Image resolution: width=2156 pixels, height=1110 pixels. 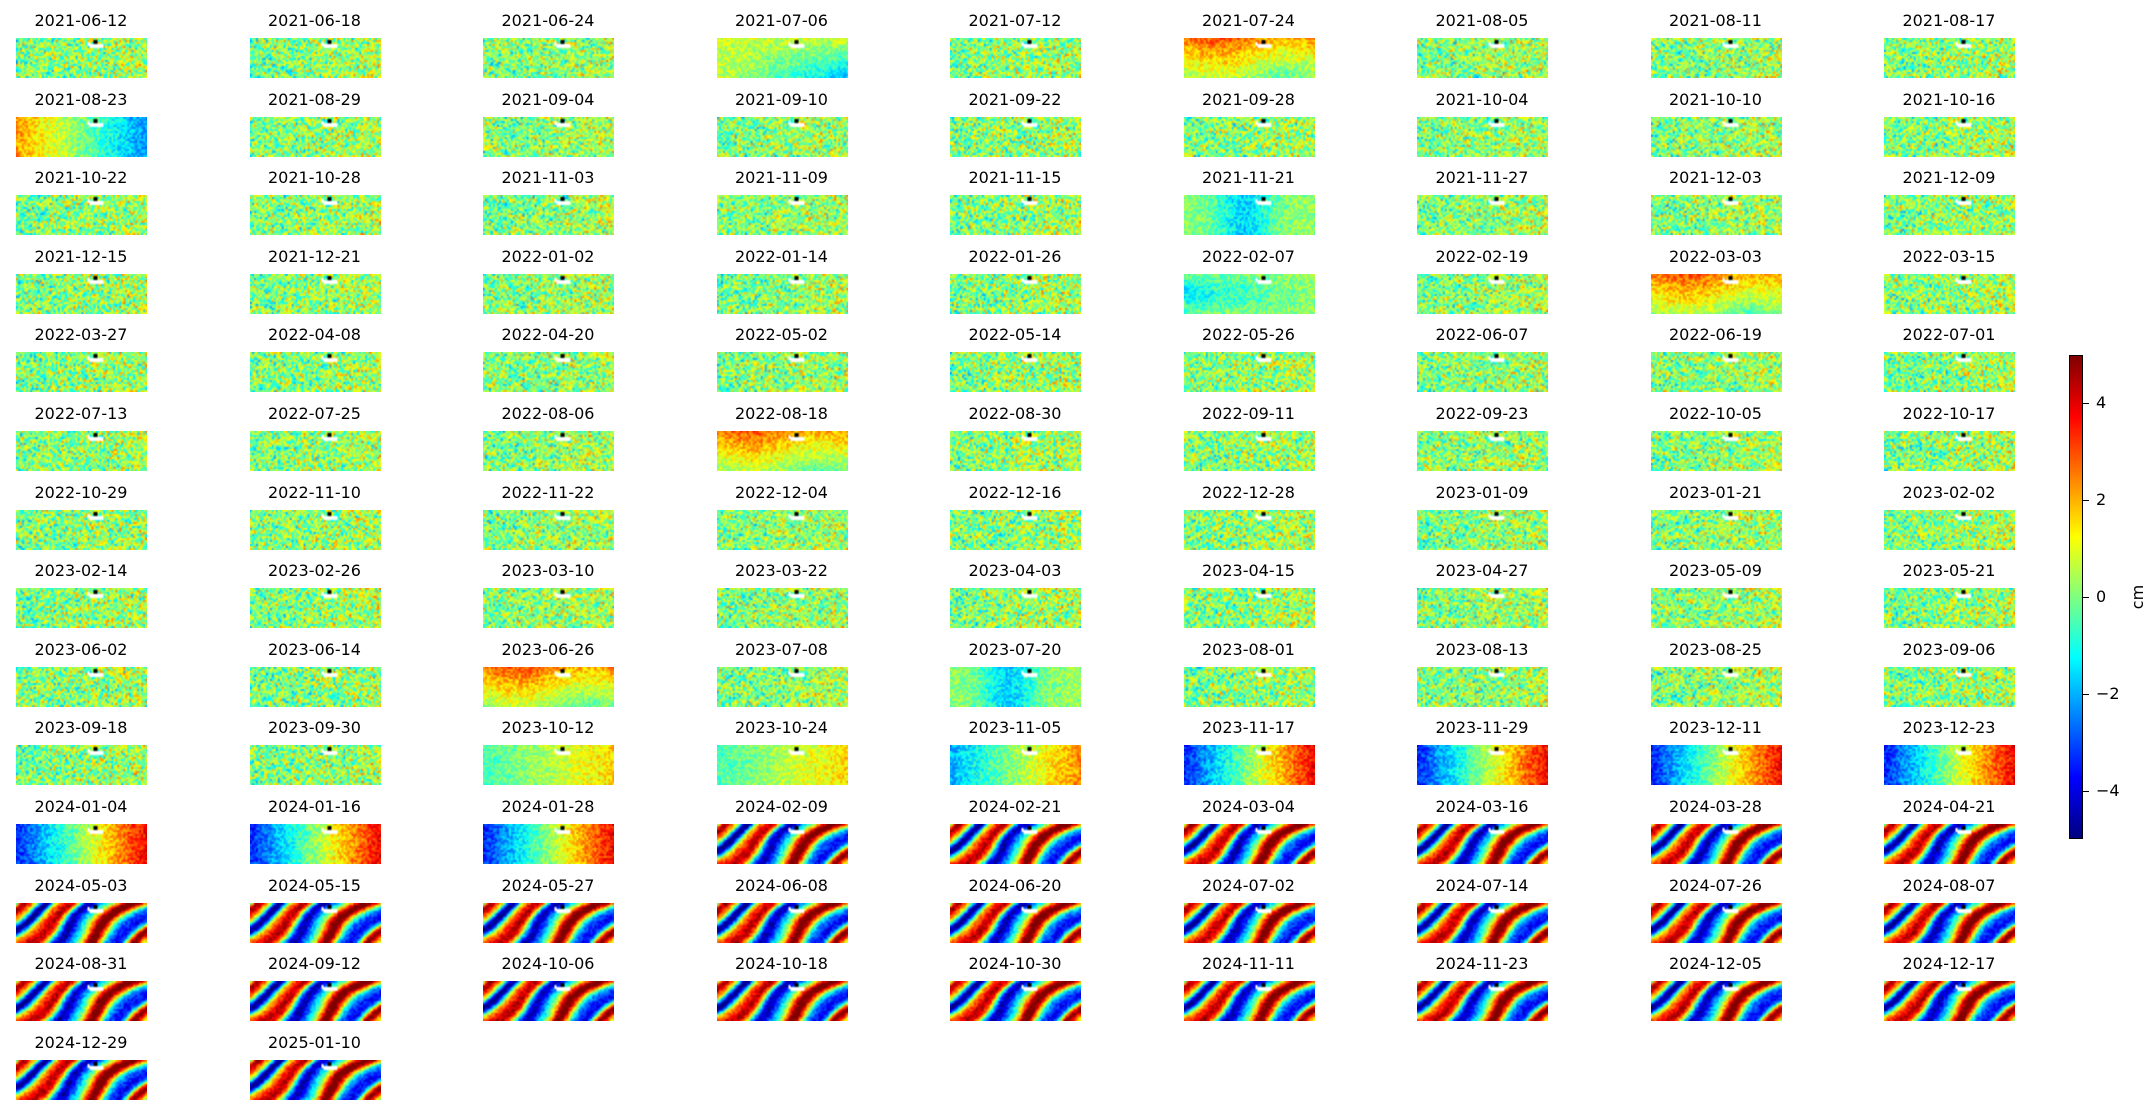 What do you see at coordinates (1949, 806) in the screenshot?
I see `panel-date-label: 2024-04-21` at bounding box center [1949, 806].